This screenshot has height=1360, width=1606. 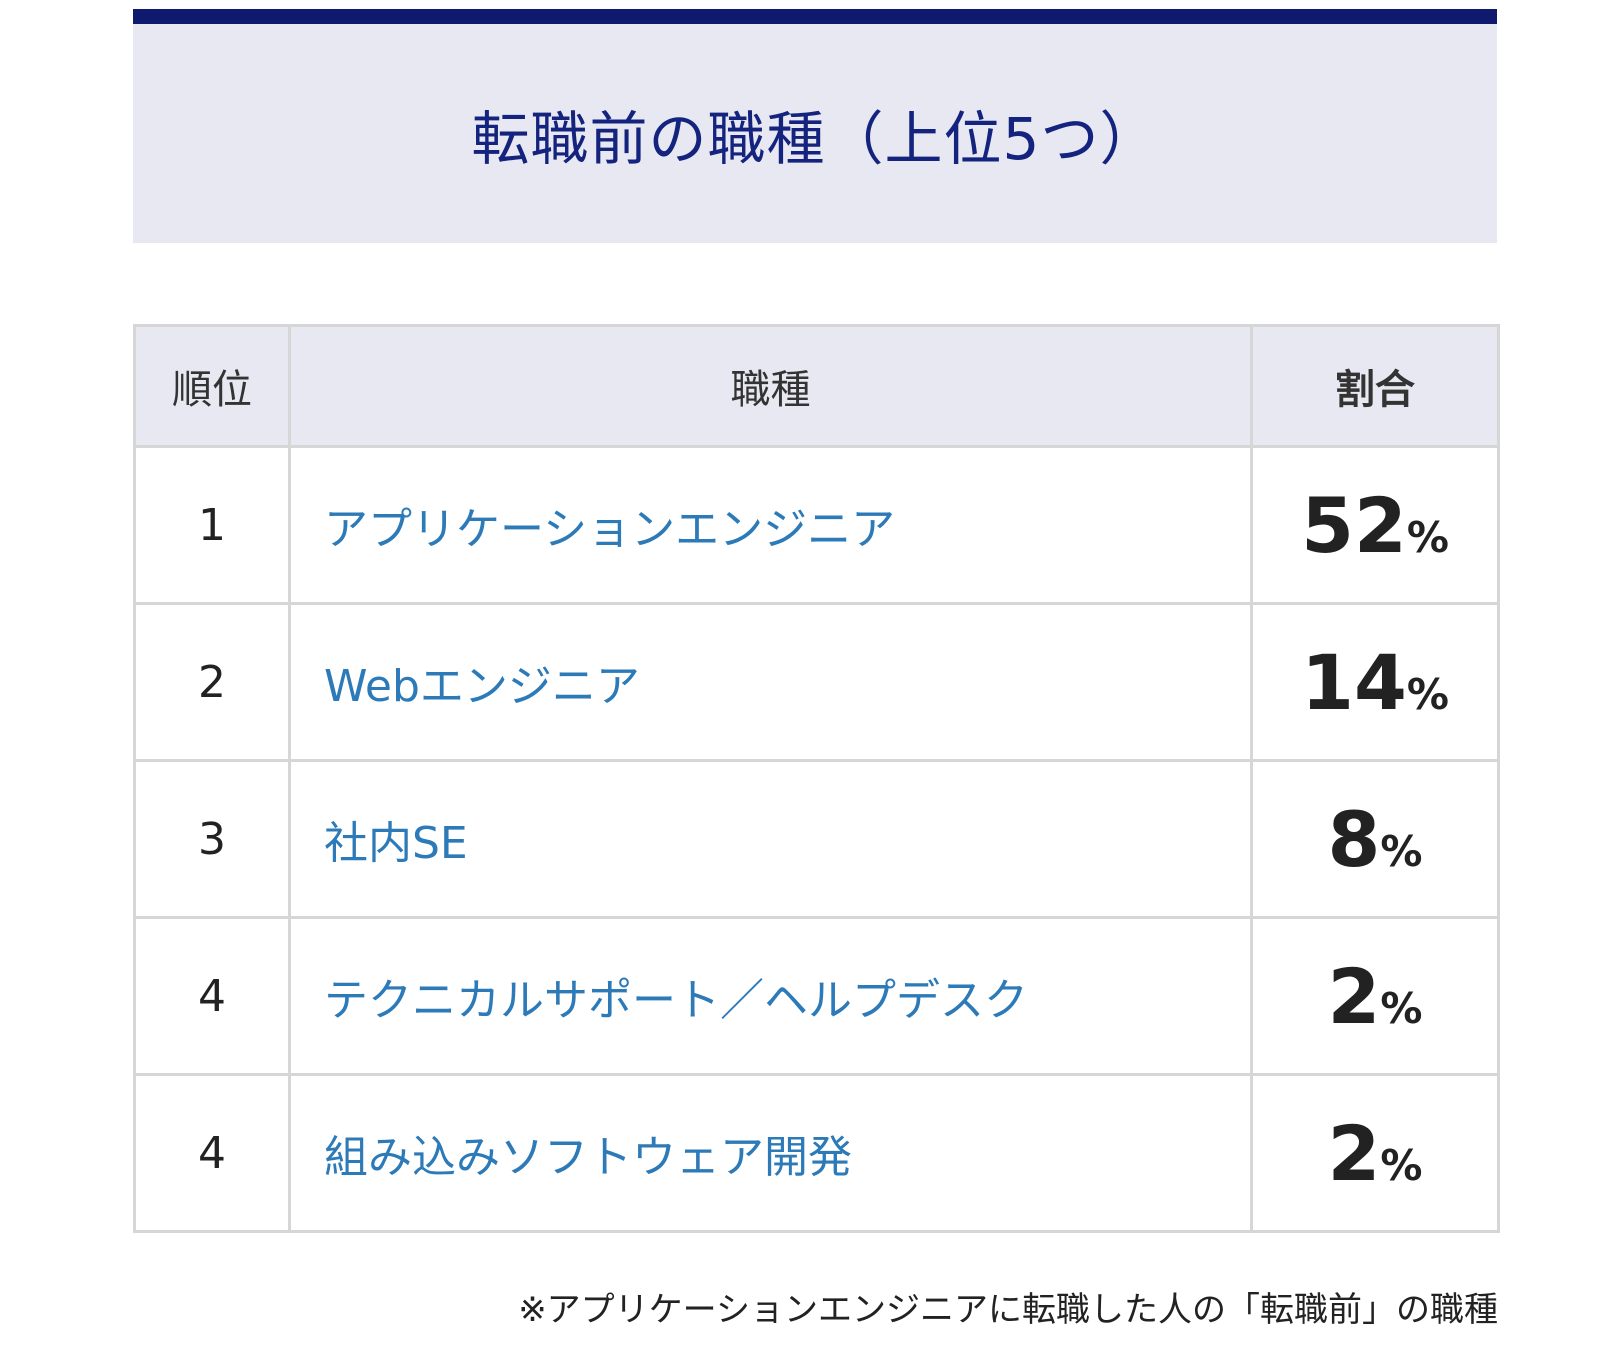 What do you see at coordinates (1354, 839) in the screenshot?
I see `ratio-value: 8` at bounding box center [1354, 839].